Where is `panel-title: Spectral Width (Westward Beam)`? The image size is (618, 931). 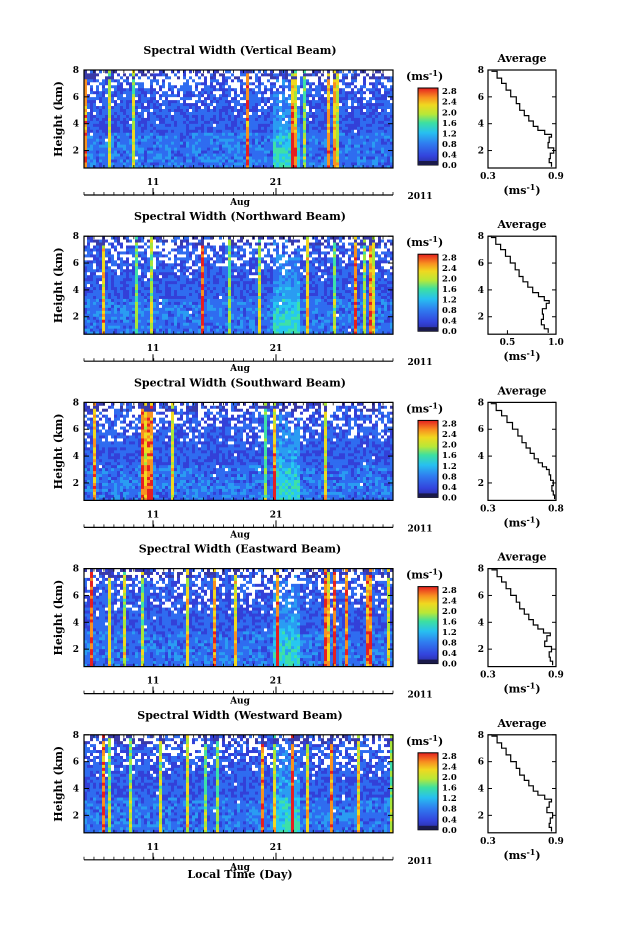 panel-title: Spectral Width (Westward Beam) is located at coordinates (239, 715).